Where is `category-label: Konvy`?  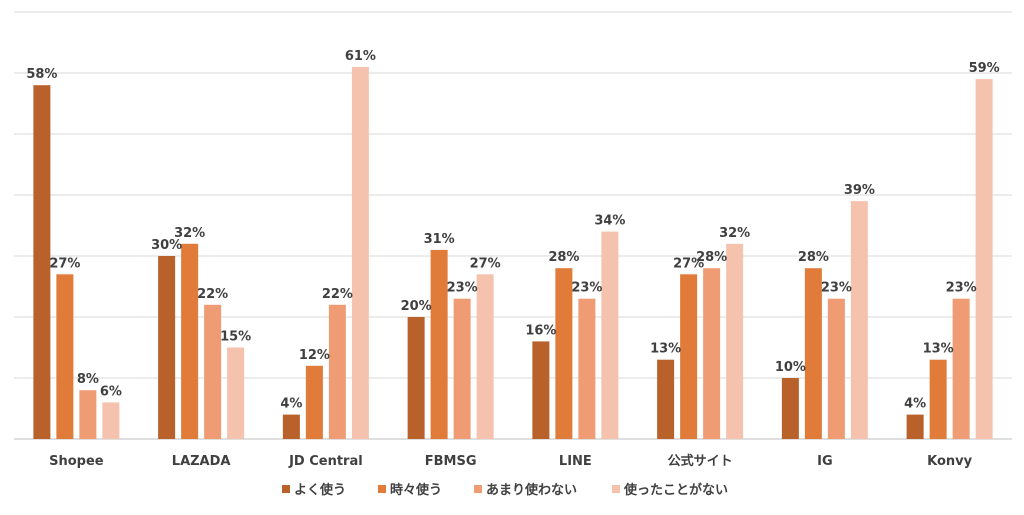
category-label: Konvy is located at coordinates (950, 461).